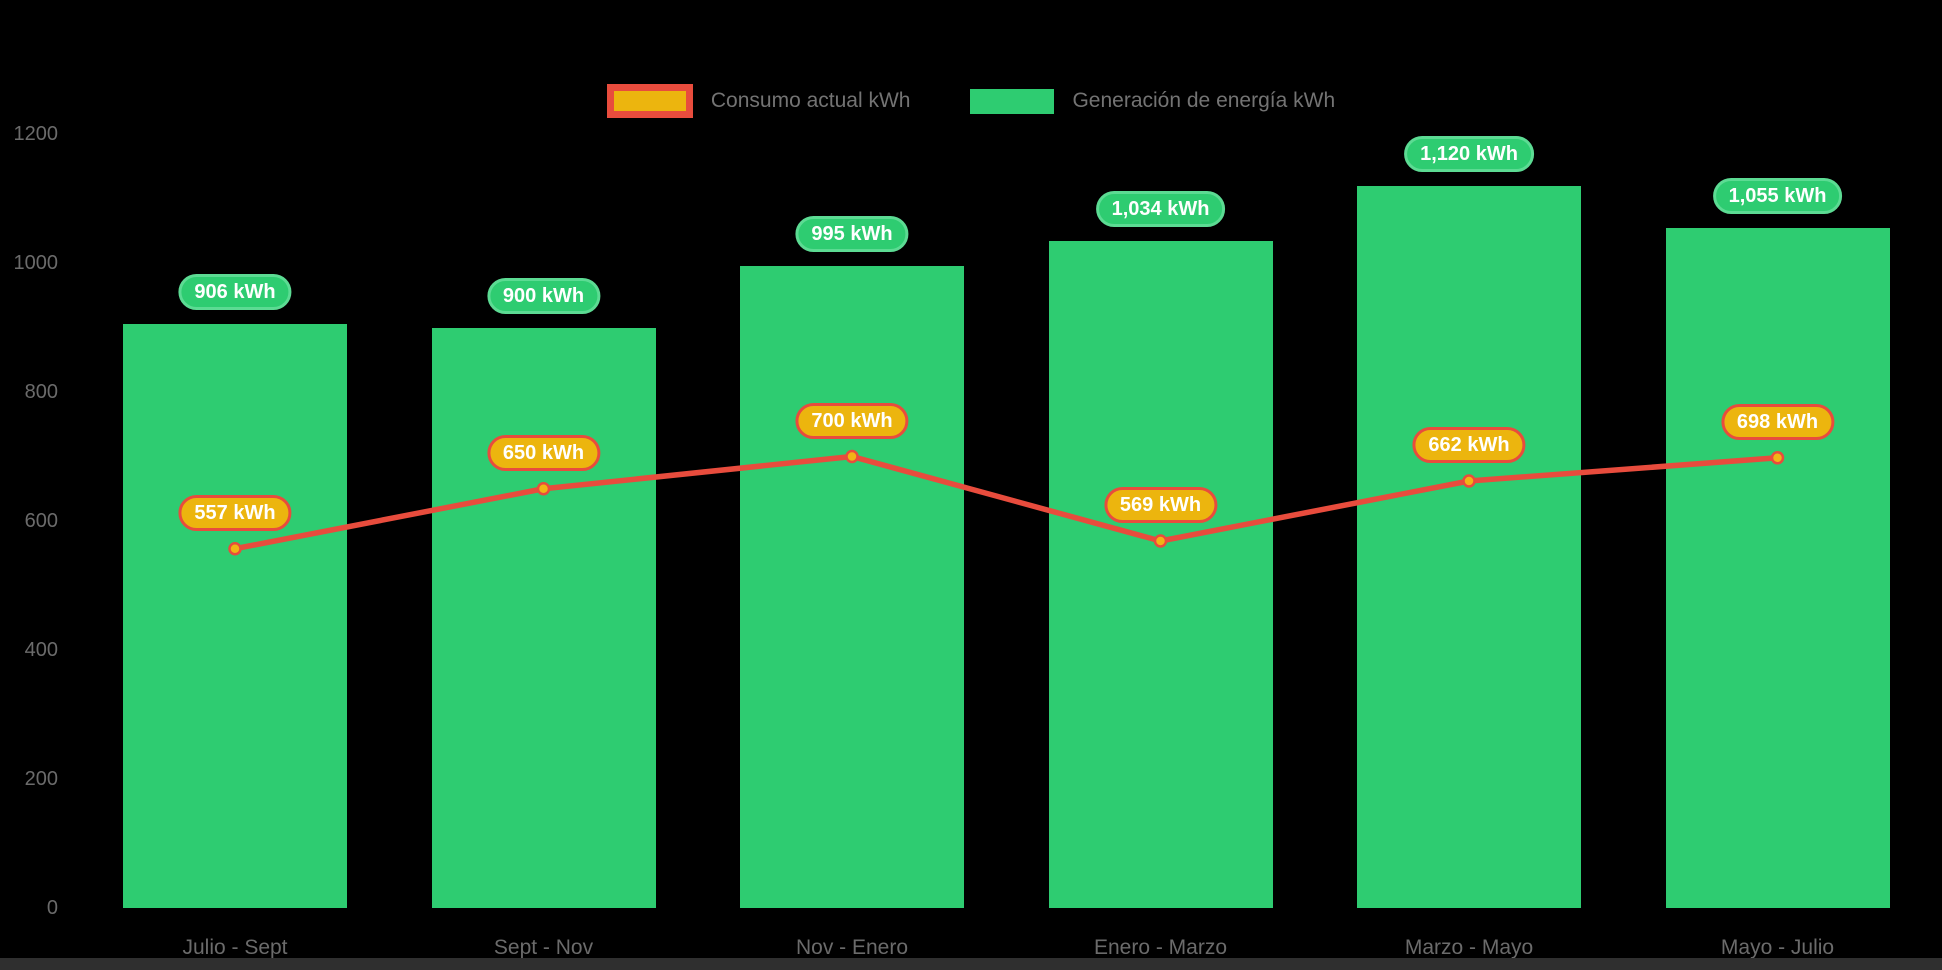  I want to click on legend-item-consumo: Consumo actual kWh, so click(758, 101).